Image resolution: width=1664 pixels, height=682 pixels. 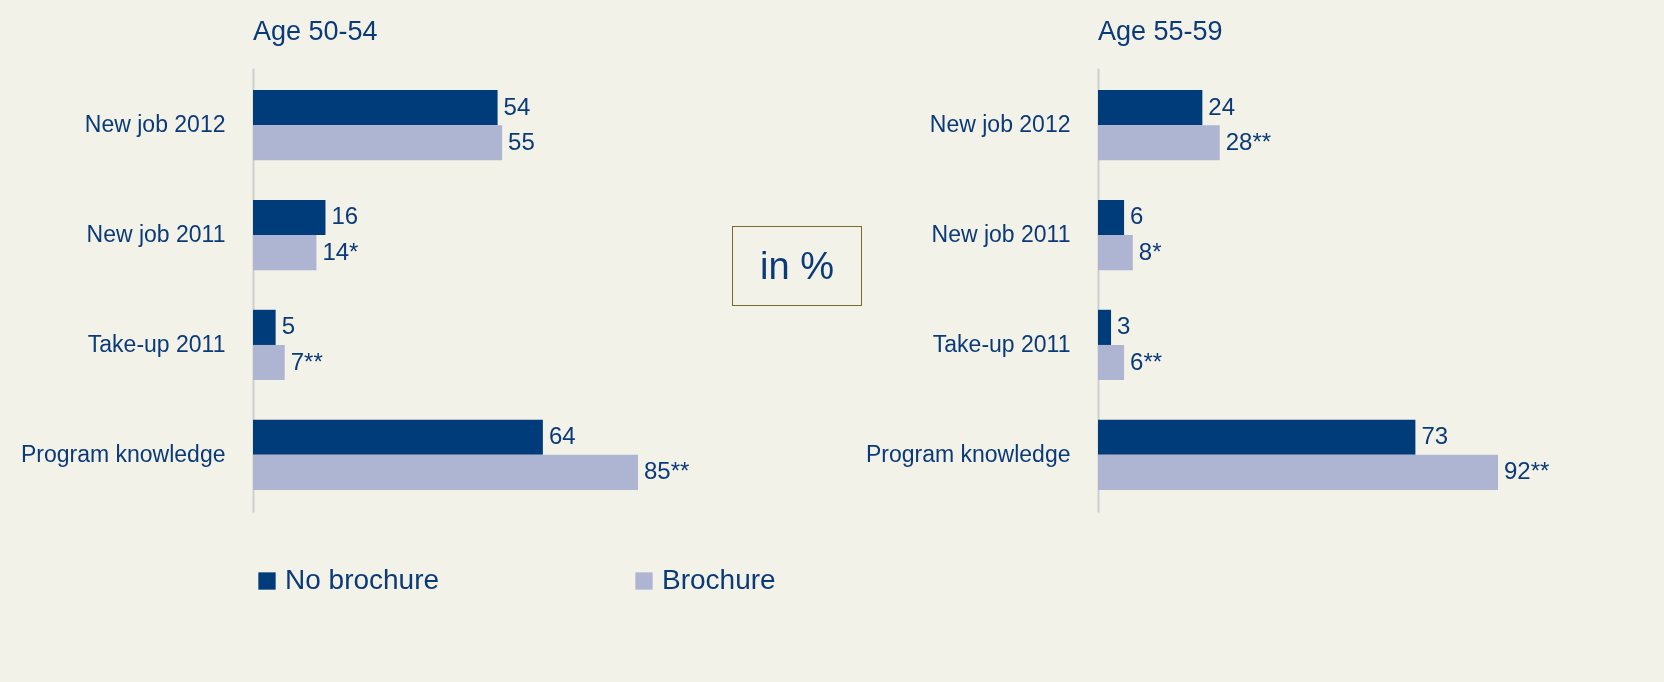 What do you see at coordinates (521, 141) in the screenshot?
I see `data-label: 55` at bounding box center [521, 141].